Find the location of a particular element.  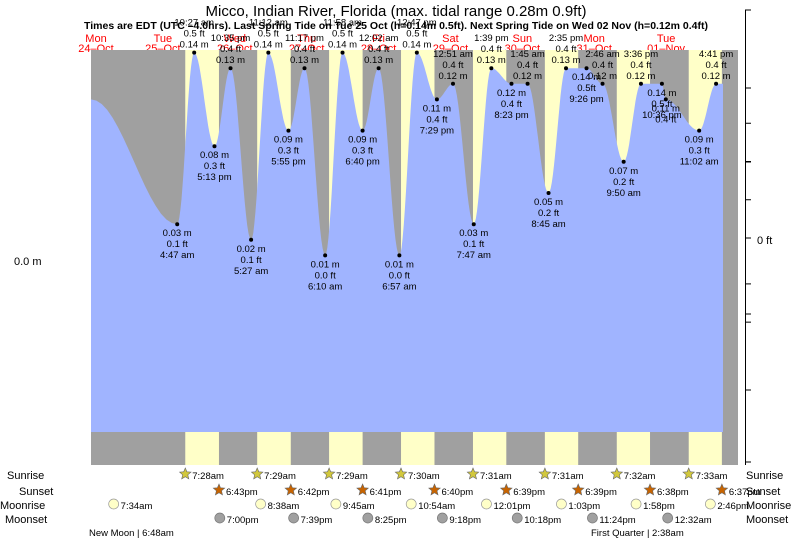

tide-time: 6:10 am is located at coordinates (325, 286).